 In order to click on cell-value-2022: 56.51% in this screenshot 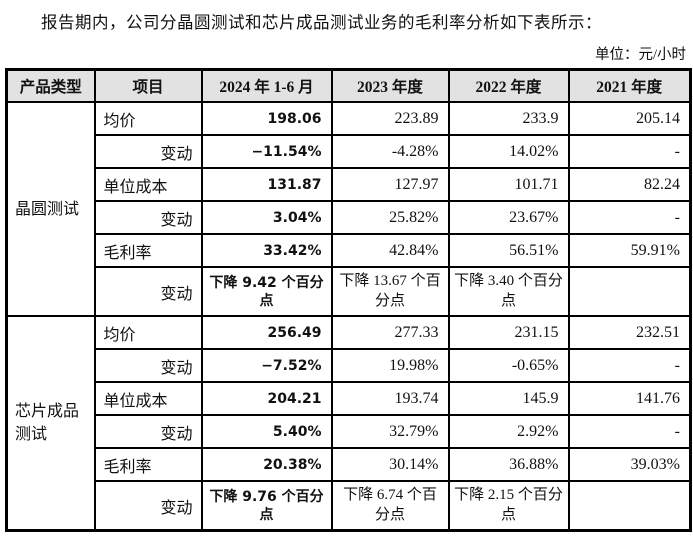, I will do `click(508, 251)`.